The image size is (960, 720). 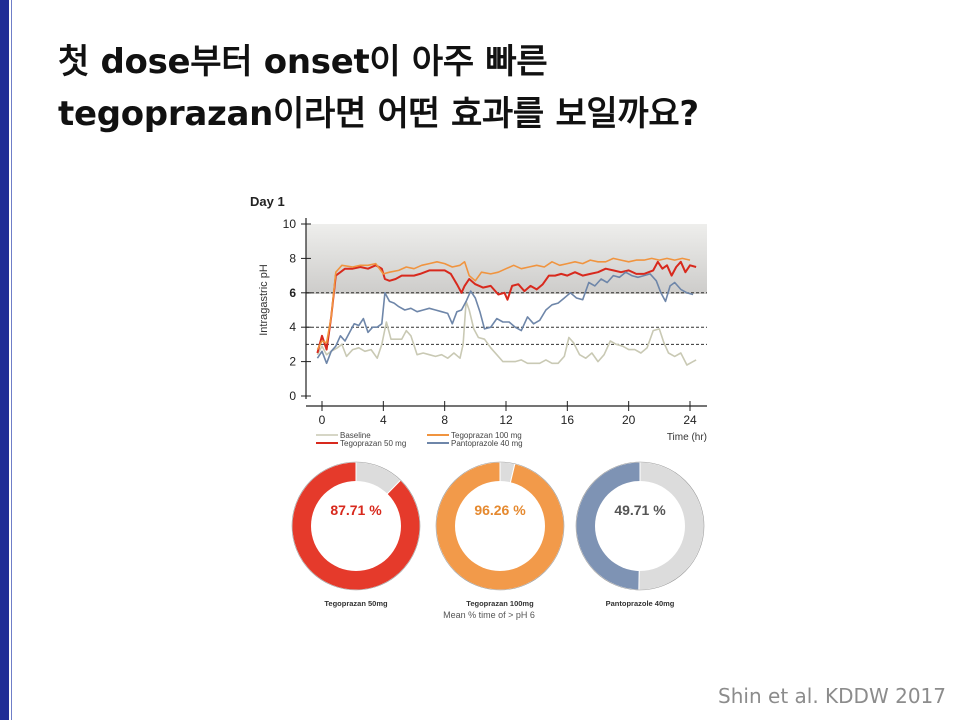 What do you see at coordinates (322, 420) in the screenshot?
I see `x-tick-label-0: 0` at bounding box center [322, 420].